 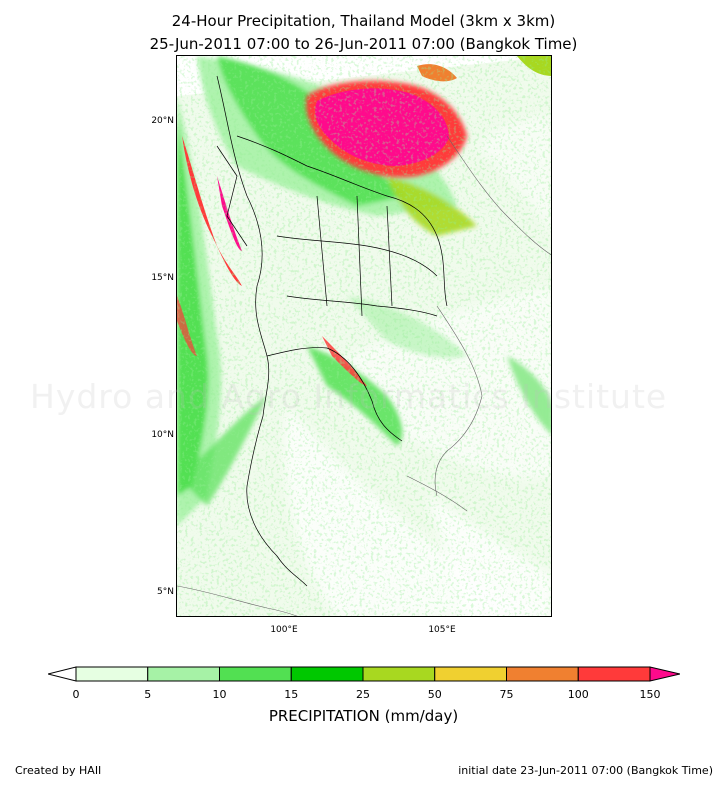 I want to click on credit-text: Created by HAII, so click(x=58, y=770).